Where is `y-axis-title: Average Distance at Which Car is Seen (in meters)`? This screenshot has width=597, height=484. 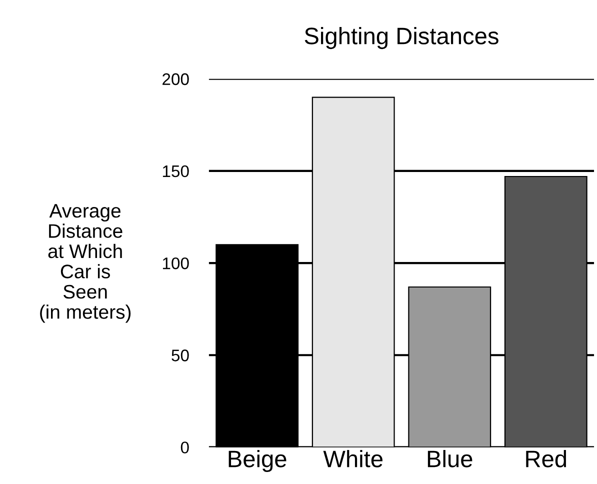 y-axis-title: Average Distance at Which Car is Seen (in meters) is located at coordinates (85, 263).